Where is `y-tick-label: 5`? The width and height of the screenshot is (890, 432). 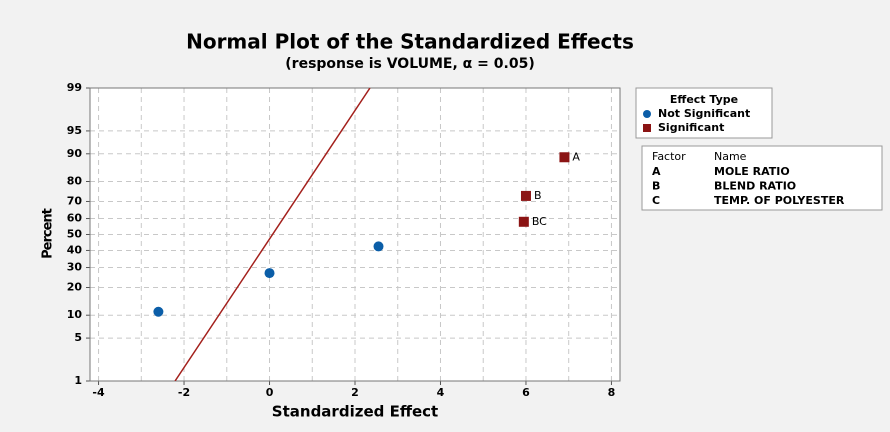
y-tick-label: 5 is located at coordinates (78, 337).